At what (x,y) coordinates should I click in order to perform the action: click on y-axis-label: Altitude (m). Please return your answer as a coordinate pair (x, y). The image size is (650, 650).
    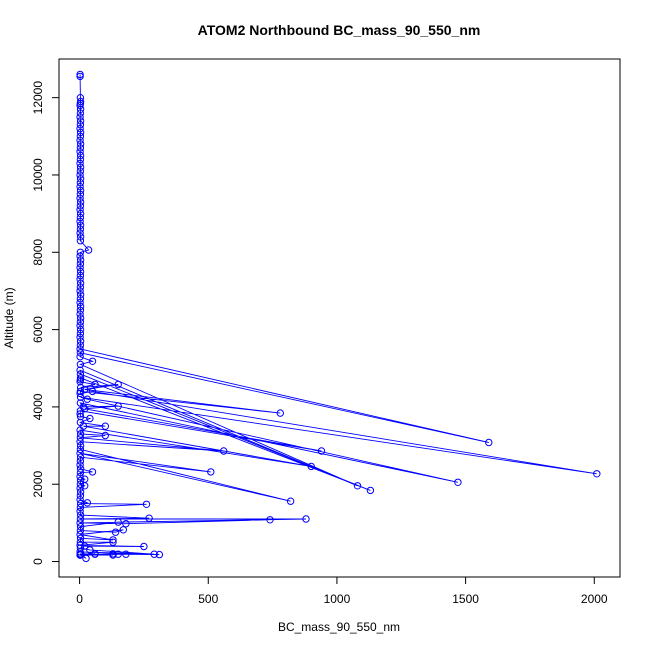
    Looking at the image, I should click on (9, 317).